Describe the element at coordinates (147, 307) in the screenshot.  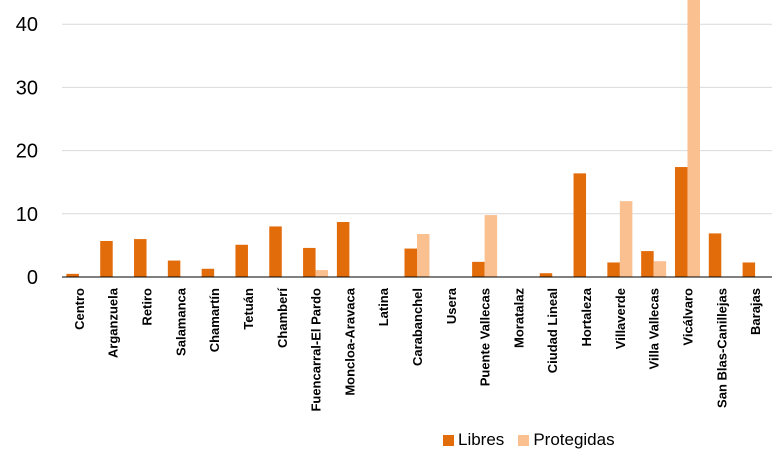
I see `x-tick-label: Retiro` at that location.